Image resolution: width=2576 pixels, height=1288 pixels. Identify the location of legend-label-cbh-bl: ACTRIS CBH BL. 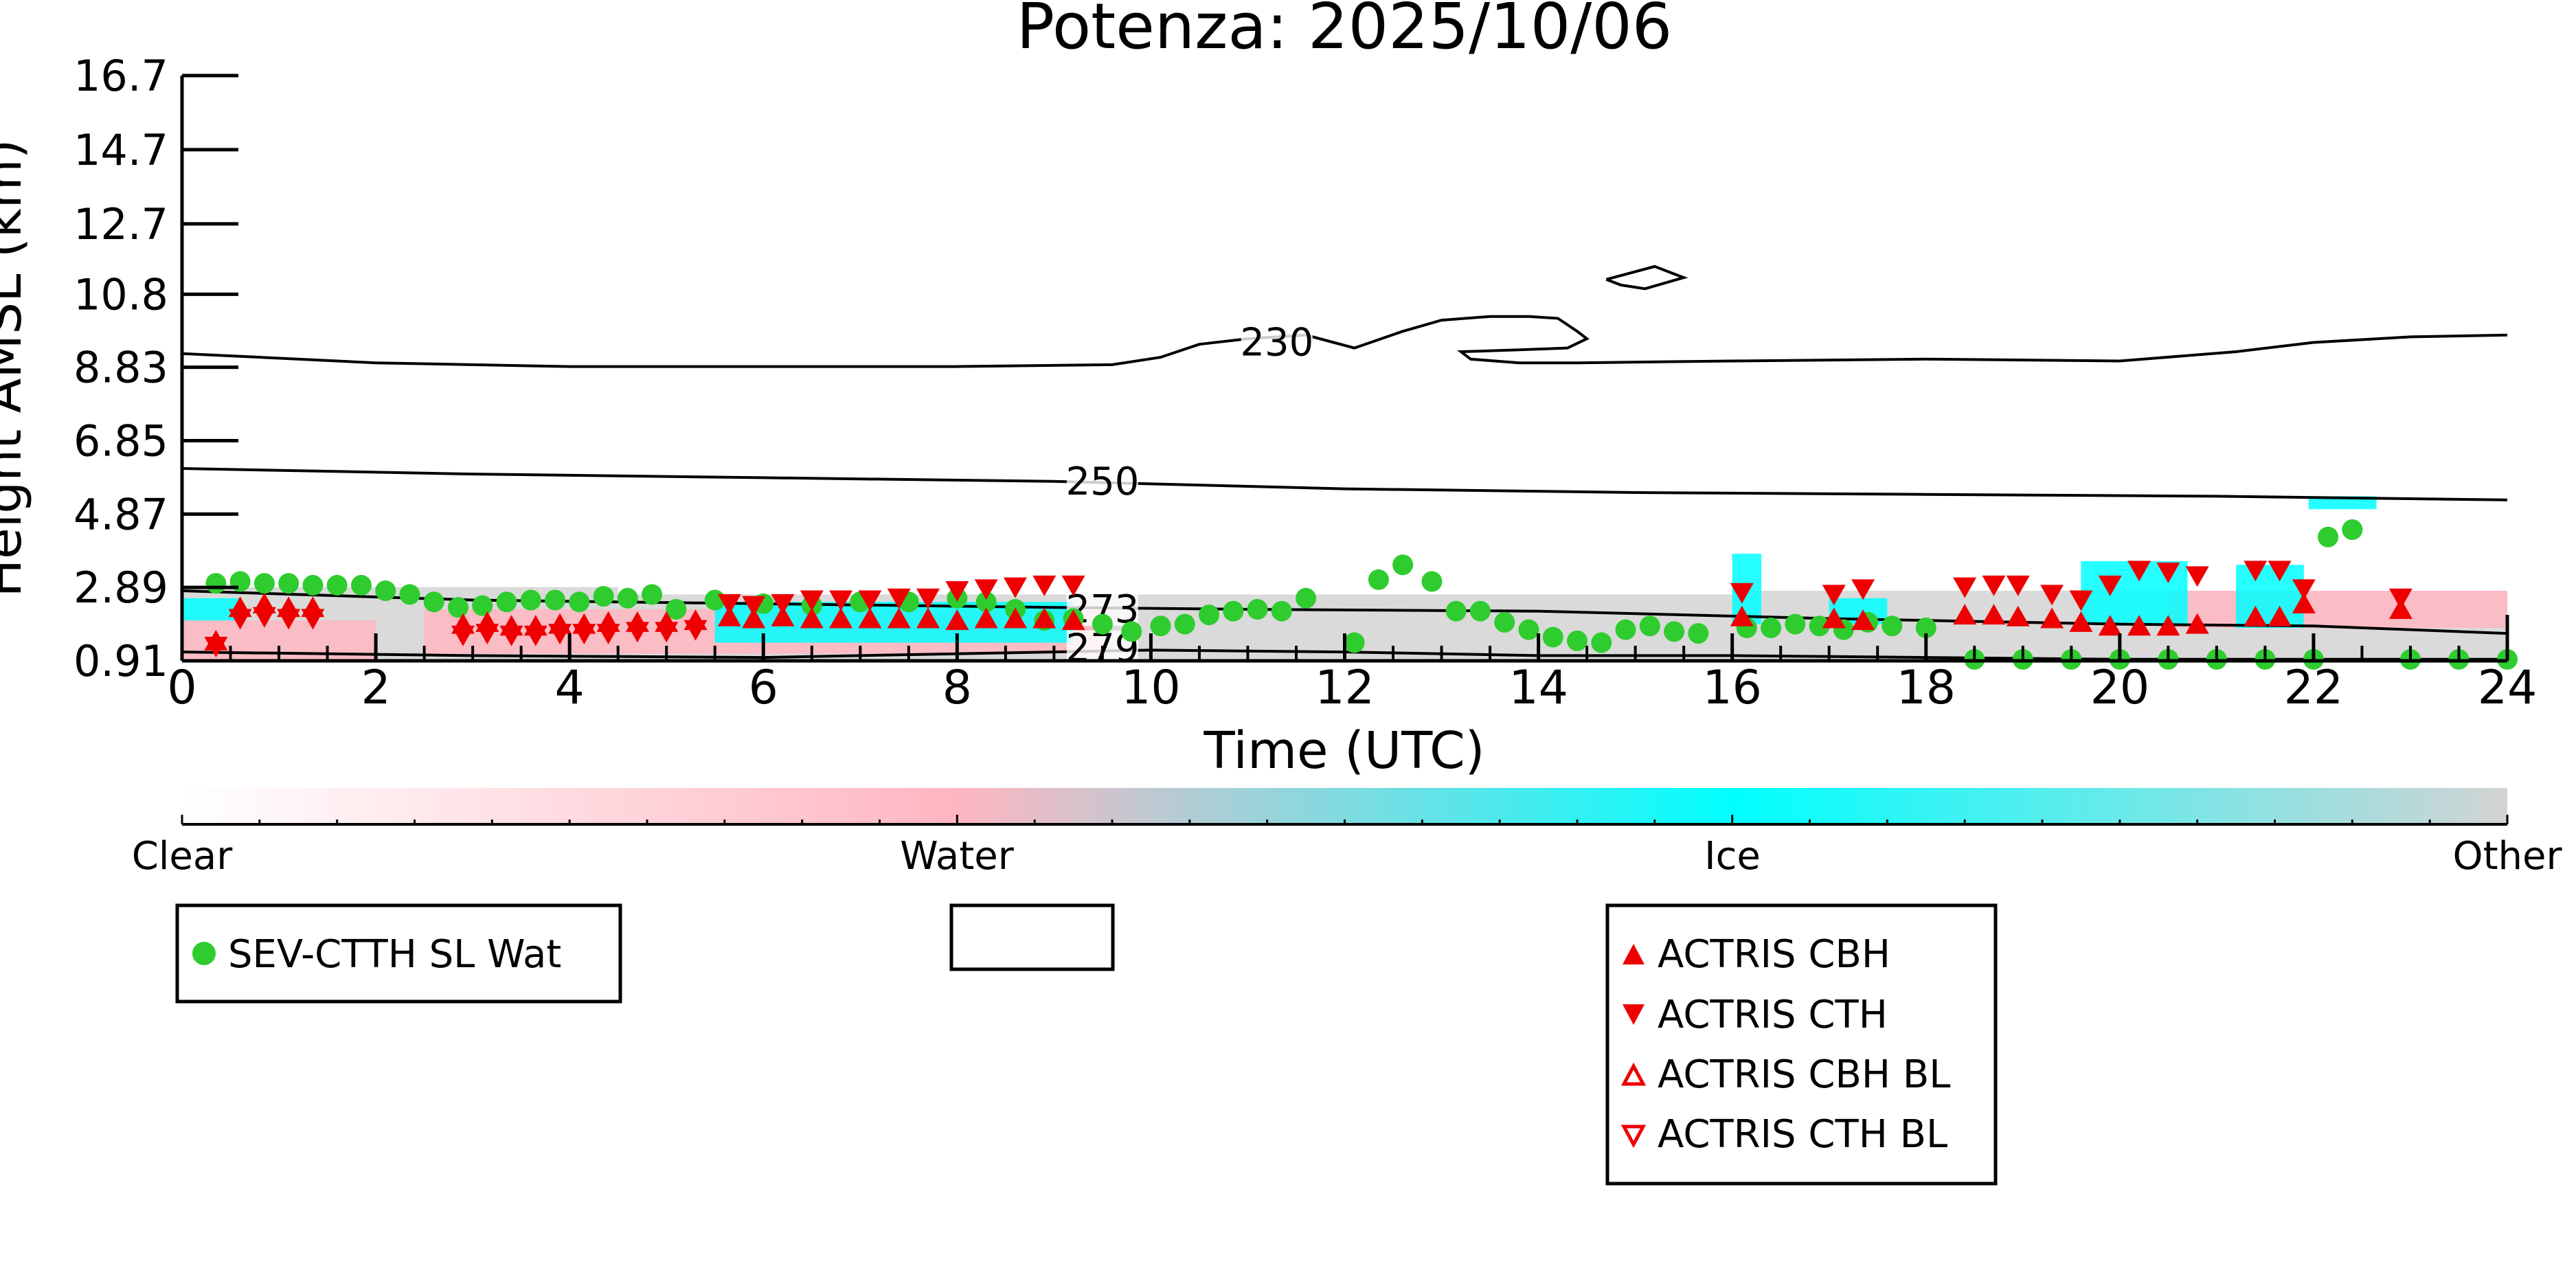
(1804, 1074).